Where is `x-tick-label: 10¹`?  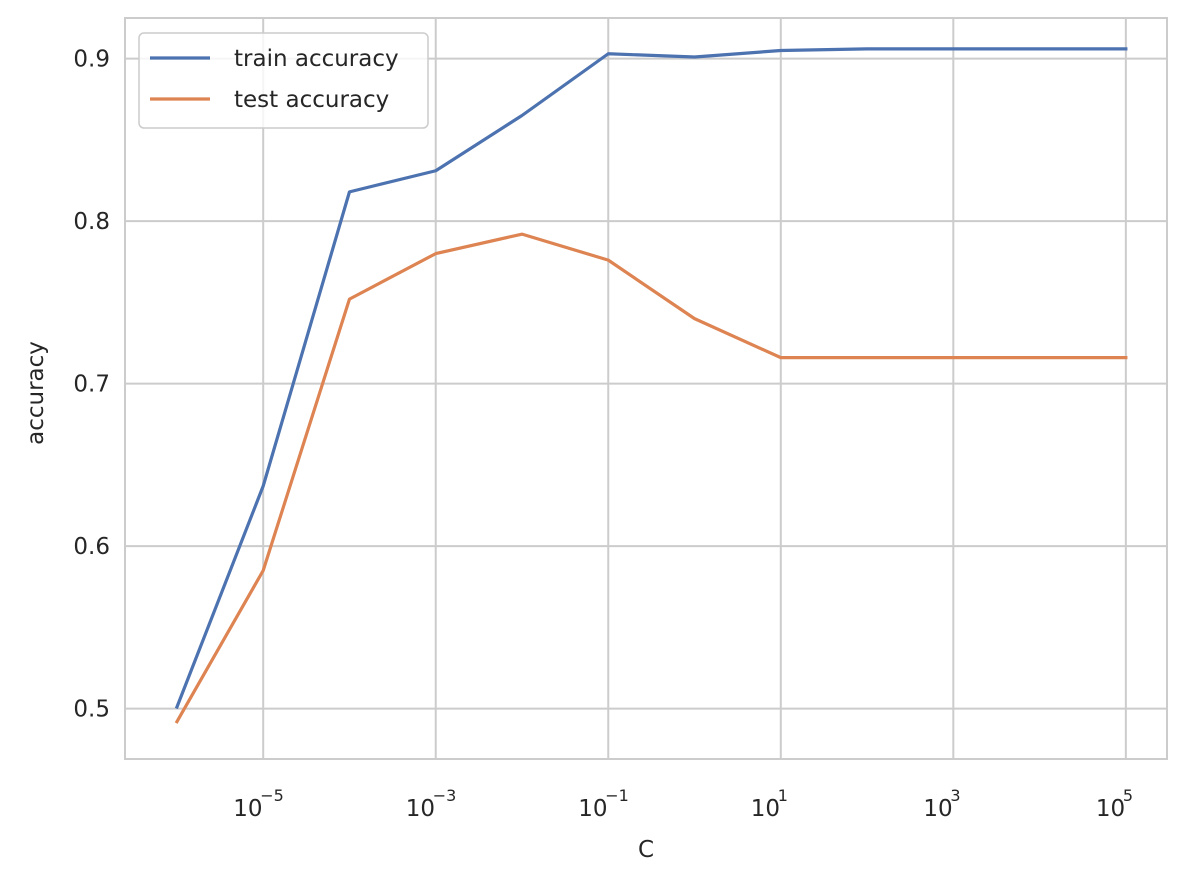 x-tick-label: 10¹ is located at coordinates (769, 804).